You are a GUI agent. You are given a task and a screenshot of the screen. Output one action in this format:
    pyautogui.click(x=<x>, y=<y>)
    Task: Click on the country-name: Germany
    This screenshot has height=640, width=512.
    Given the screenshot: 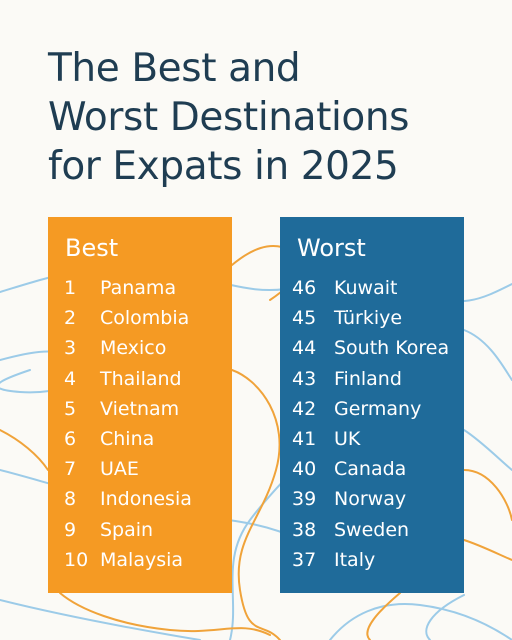 What is the action you would take?
    pyautogui.click(x=378, y=408)
    